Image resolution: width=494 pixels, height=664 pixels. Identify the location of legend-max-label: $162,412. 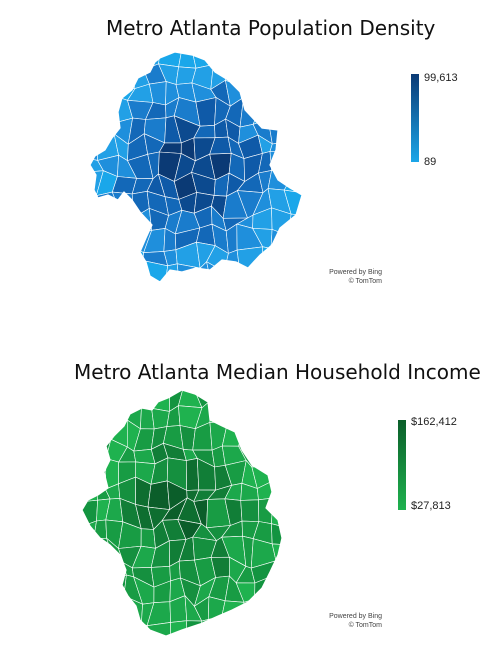
(434, 422).